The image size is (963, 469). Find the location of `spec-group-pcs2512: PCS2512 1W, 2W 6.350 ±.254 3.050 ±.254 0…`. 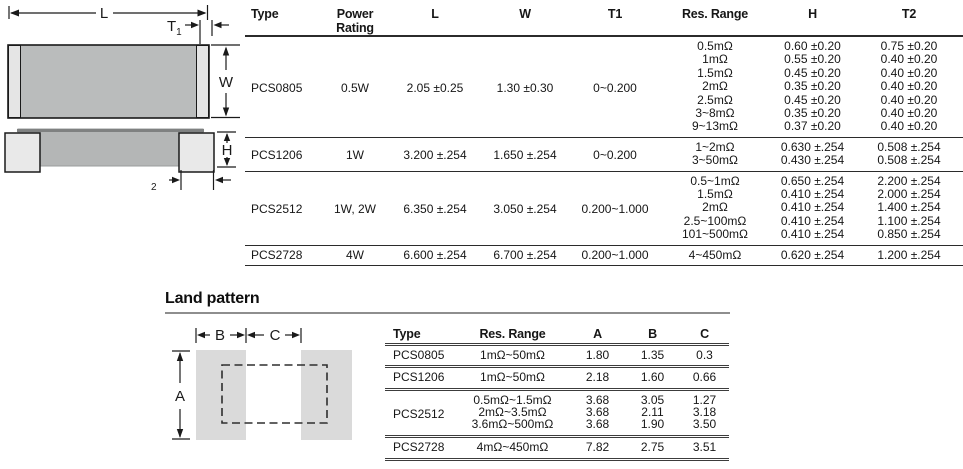

spec-group-pcs2512: PCS2512 1W, 2W 6.350 ±.254 3.050 ±.254 0… is located at coordinates (604, 208).